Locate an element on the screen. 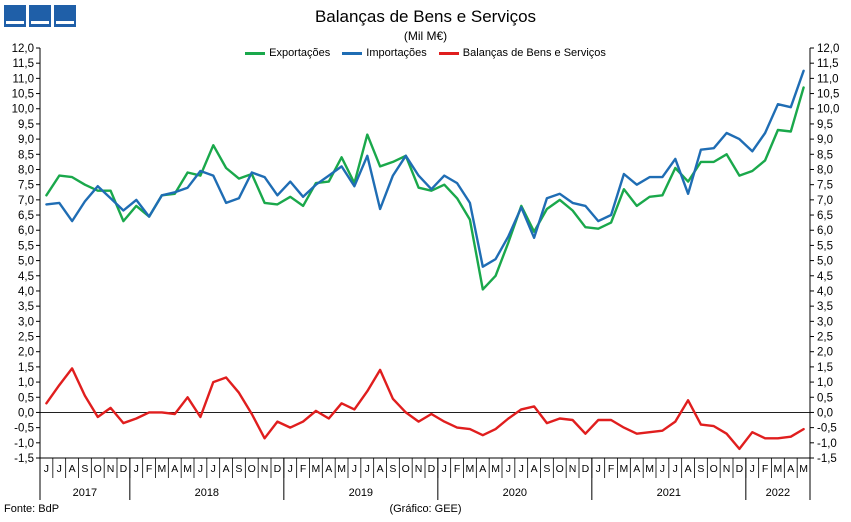 This screenshot has width=851, height=522. y-tick-label-right: 5,5 is located at coordinates (825, 246).